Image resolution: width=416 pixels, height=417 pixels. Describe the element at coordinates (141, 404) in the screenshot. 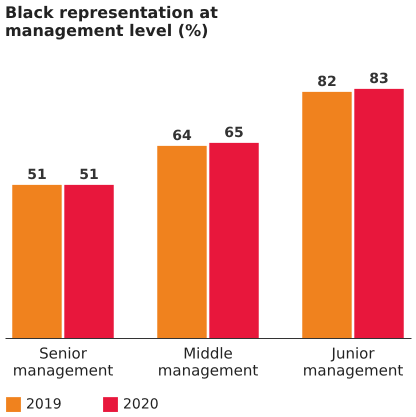

I see `legend-label: 2020` at that location.